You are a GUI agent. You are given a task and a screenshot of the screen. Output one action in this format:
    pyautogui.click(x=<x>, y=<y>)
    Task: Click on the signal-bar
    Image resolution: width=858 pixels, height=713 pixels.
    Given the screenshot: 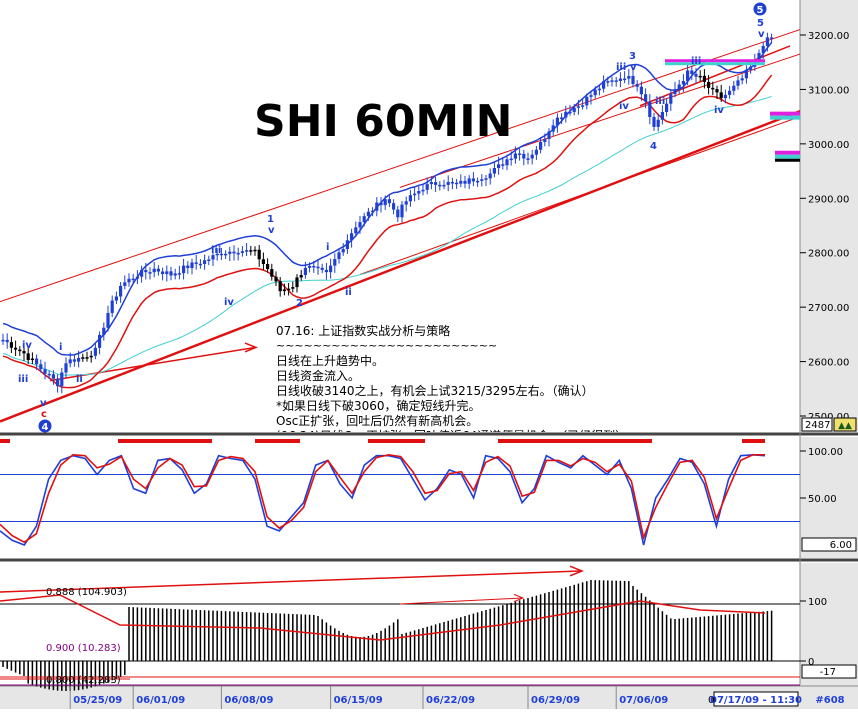 What is the action you would take?
    pyautogui.click(x=277, y=441)
    